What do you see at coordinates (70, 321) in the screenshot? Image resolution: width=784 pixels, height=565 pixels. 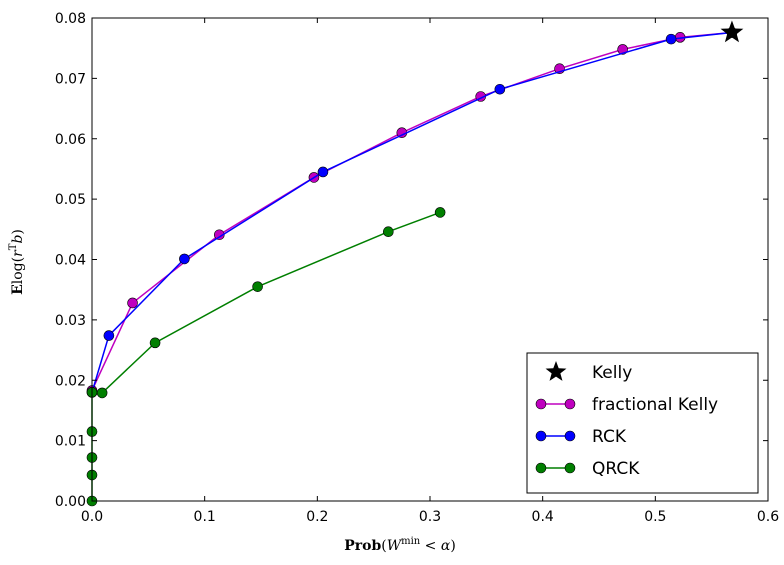 I see `y-tick-label: 0.03` at bounding box center [70, 321].